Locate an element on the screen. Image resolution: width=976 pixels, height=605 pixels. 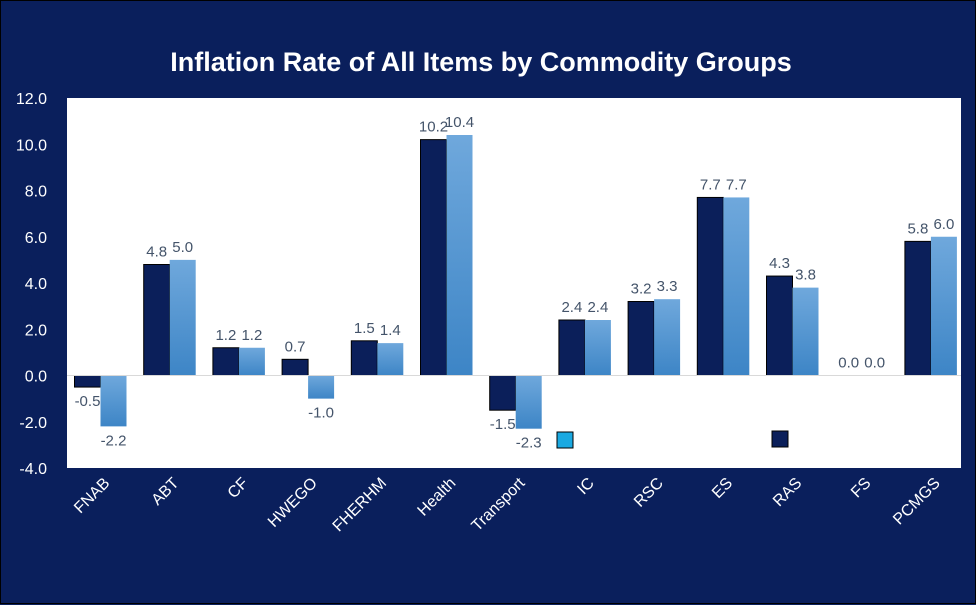
bar-s2-cf is located at coordinates (251, 361).